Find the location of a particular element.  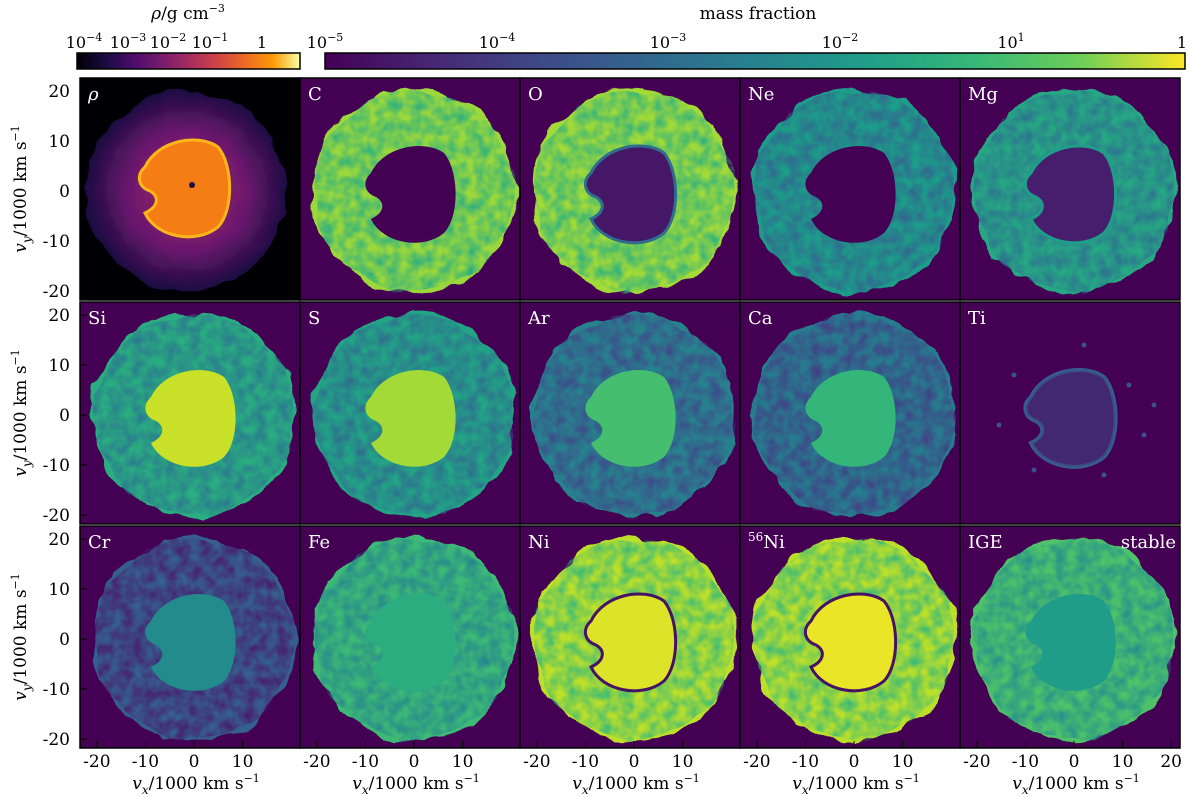

panel-ti: Ti is located at coordinates (1070, 413).